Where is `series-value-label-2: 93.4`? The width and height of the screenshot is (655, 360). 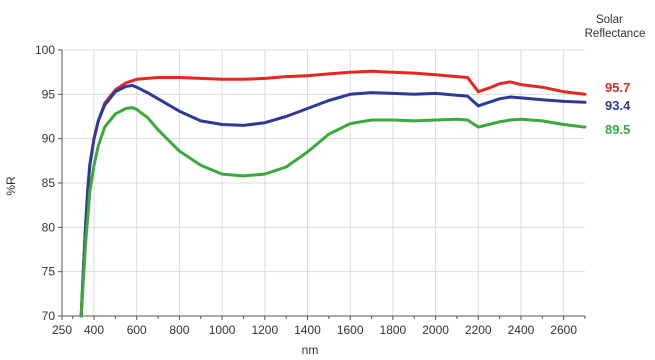 series-value-label-2: 93.4 is located at coordinates (618, 105).